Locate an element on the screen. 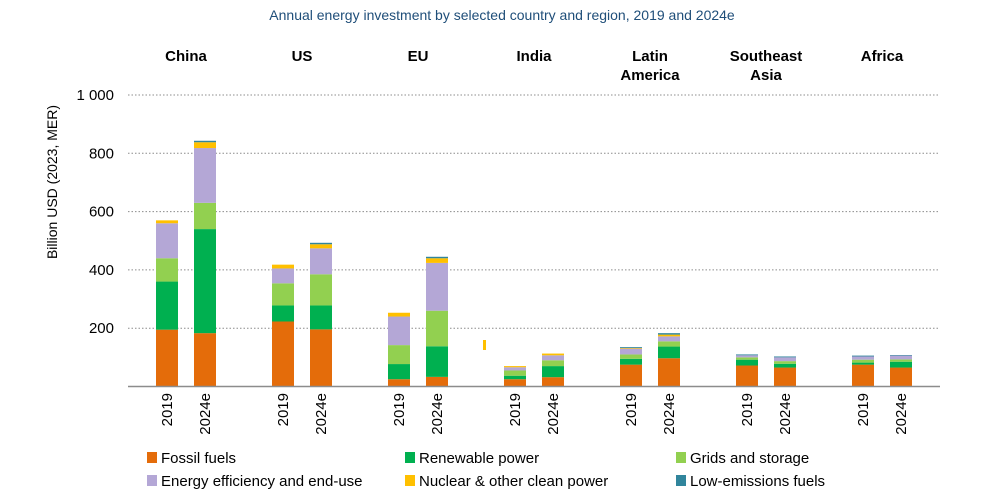 The width and height of the screenshot is (1004, 503). y-tick-label: 400 is located at coordinates (101, 270).